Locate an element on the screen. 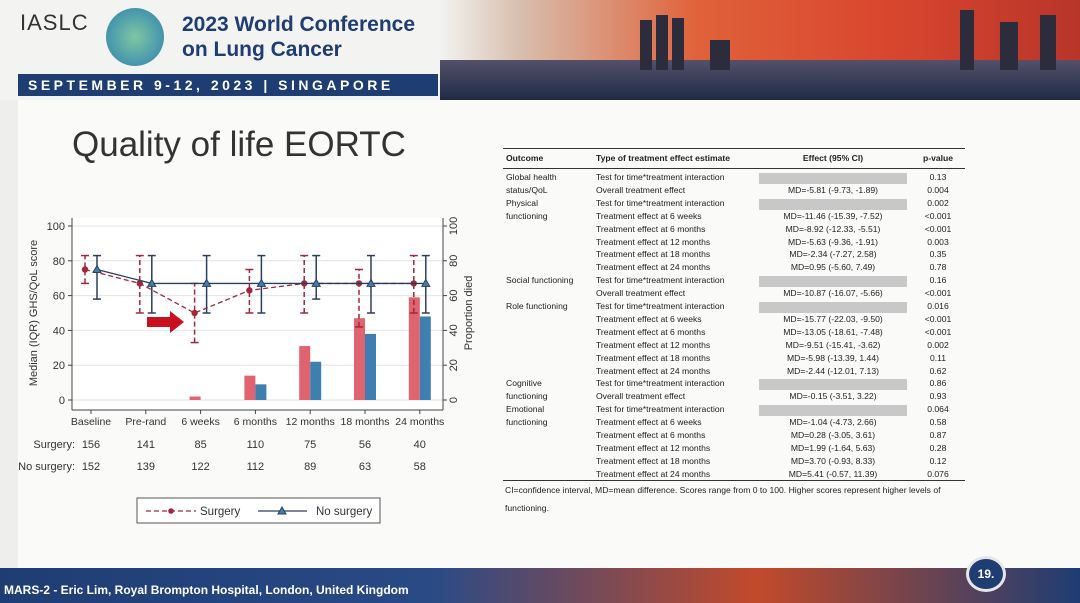 The height and width of the screenshot is (603, 1080). cell-effect: MD=-2.44 (-12.01, 7.13) is located at coordinates (833, 370).